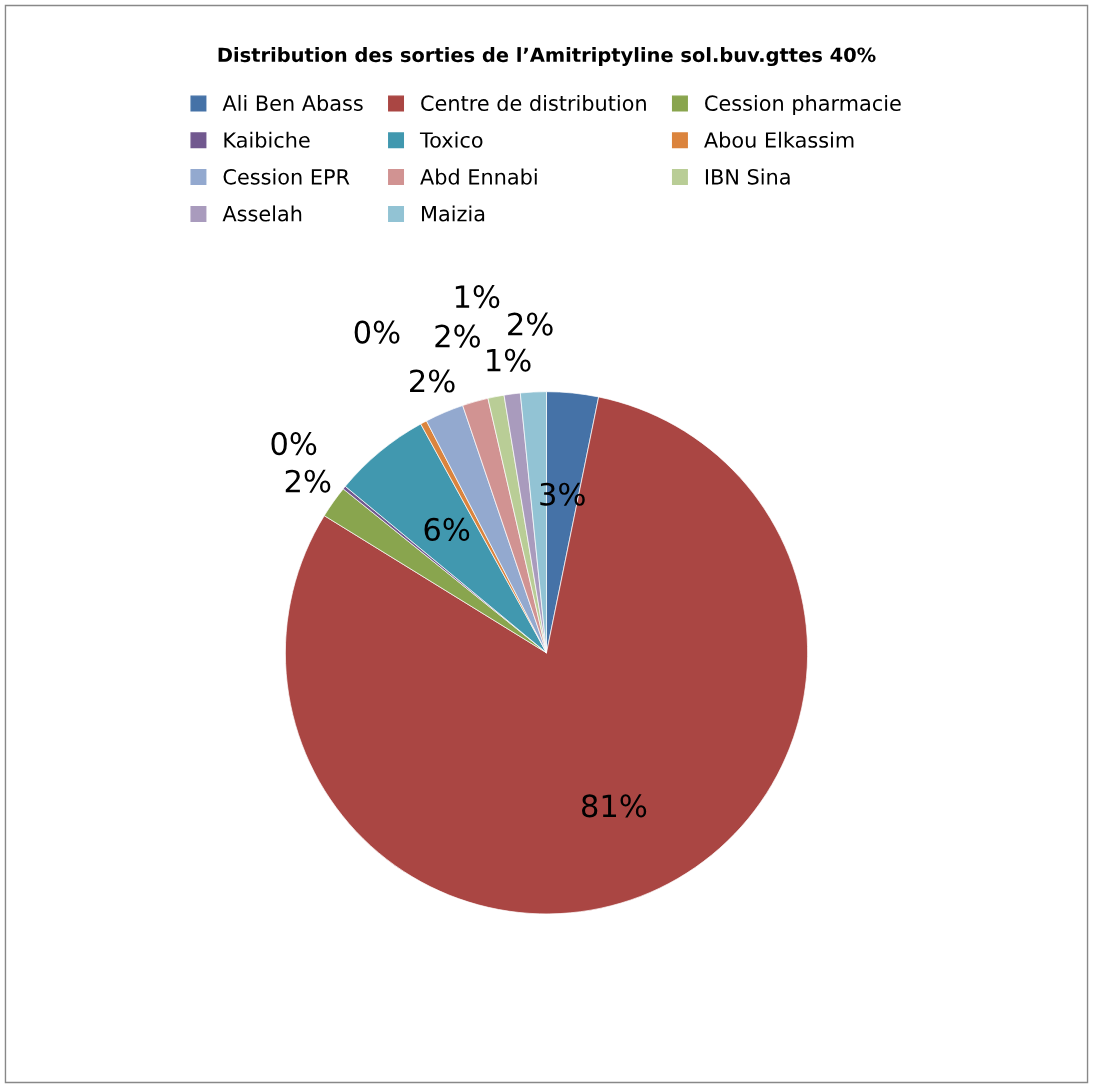 The height and width of the screenshot is (1088, 1093). Describe the element at coordinates (478, 176) in the screenshot. I see `legend-label: Abd Ennabi` at that location.